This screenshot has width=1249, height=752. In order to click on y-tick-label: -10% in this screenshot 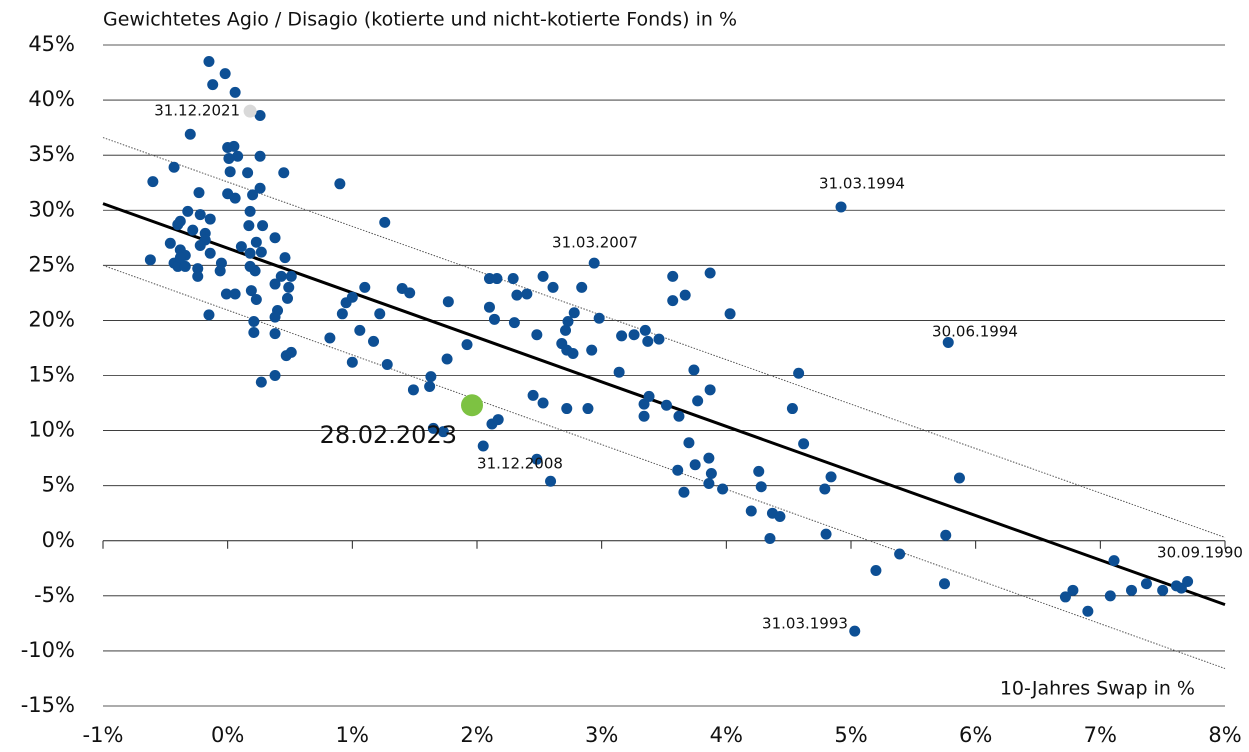, I will do `click(48, 650)`.